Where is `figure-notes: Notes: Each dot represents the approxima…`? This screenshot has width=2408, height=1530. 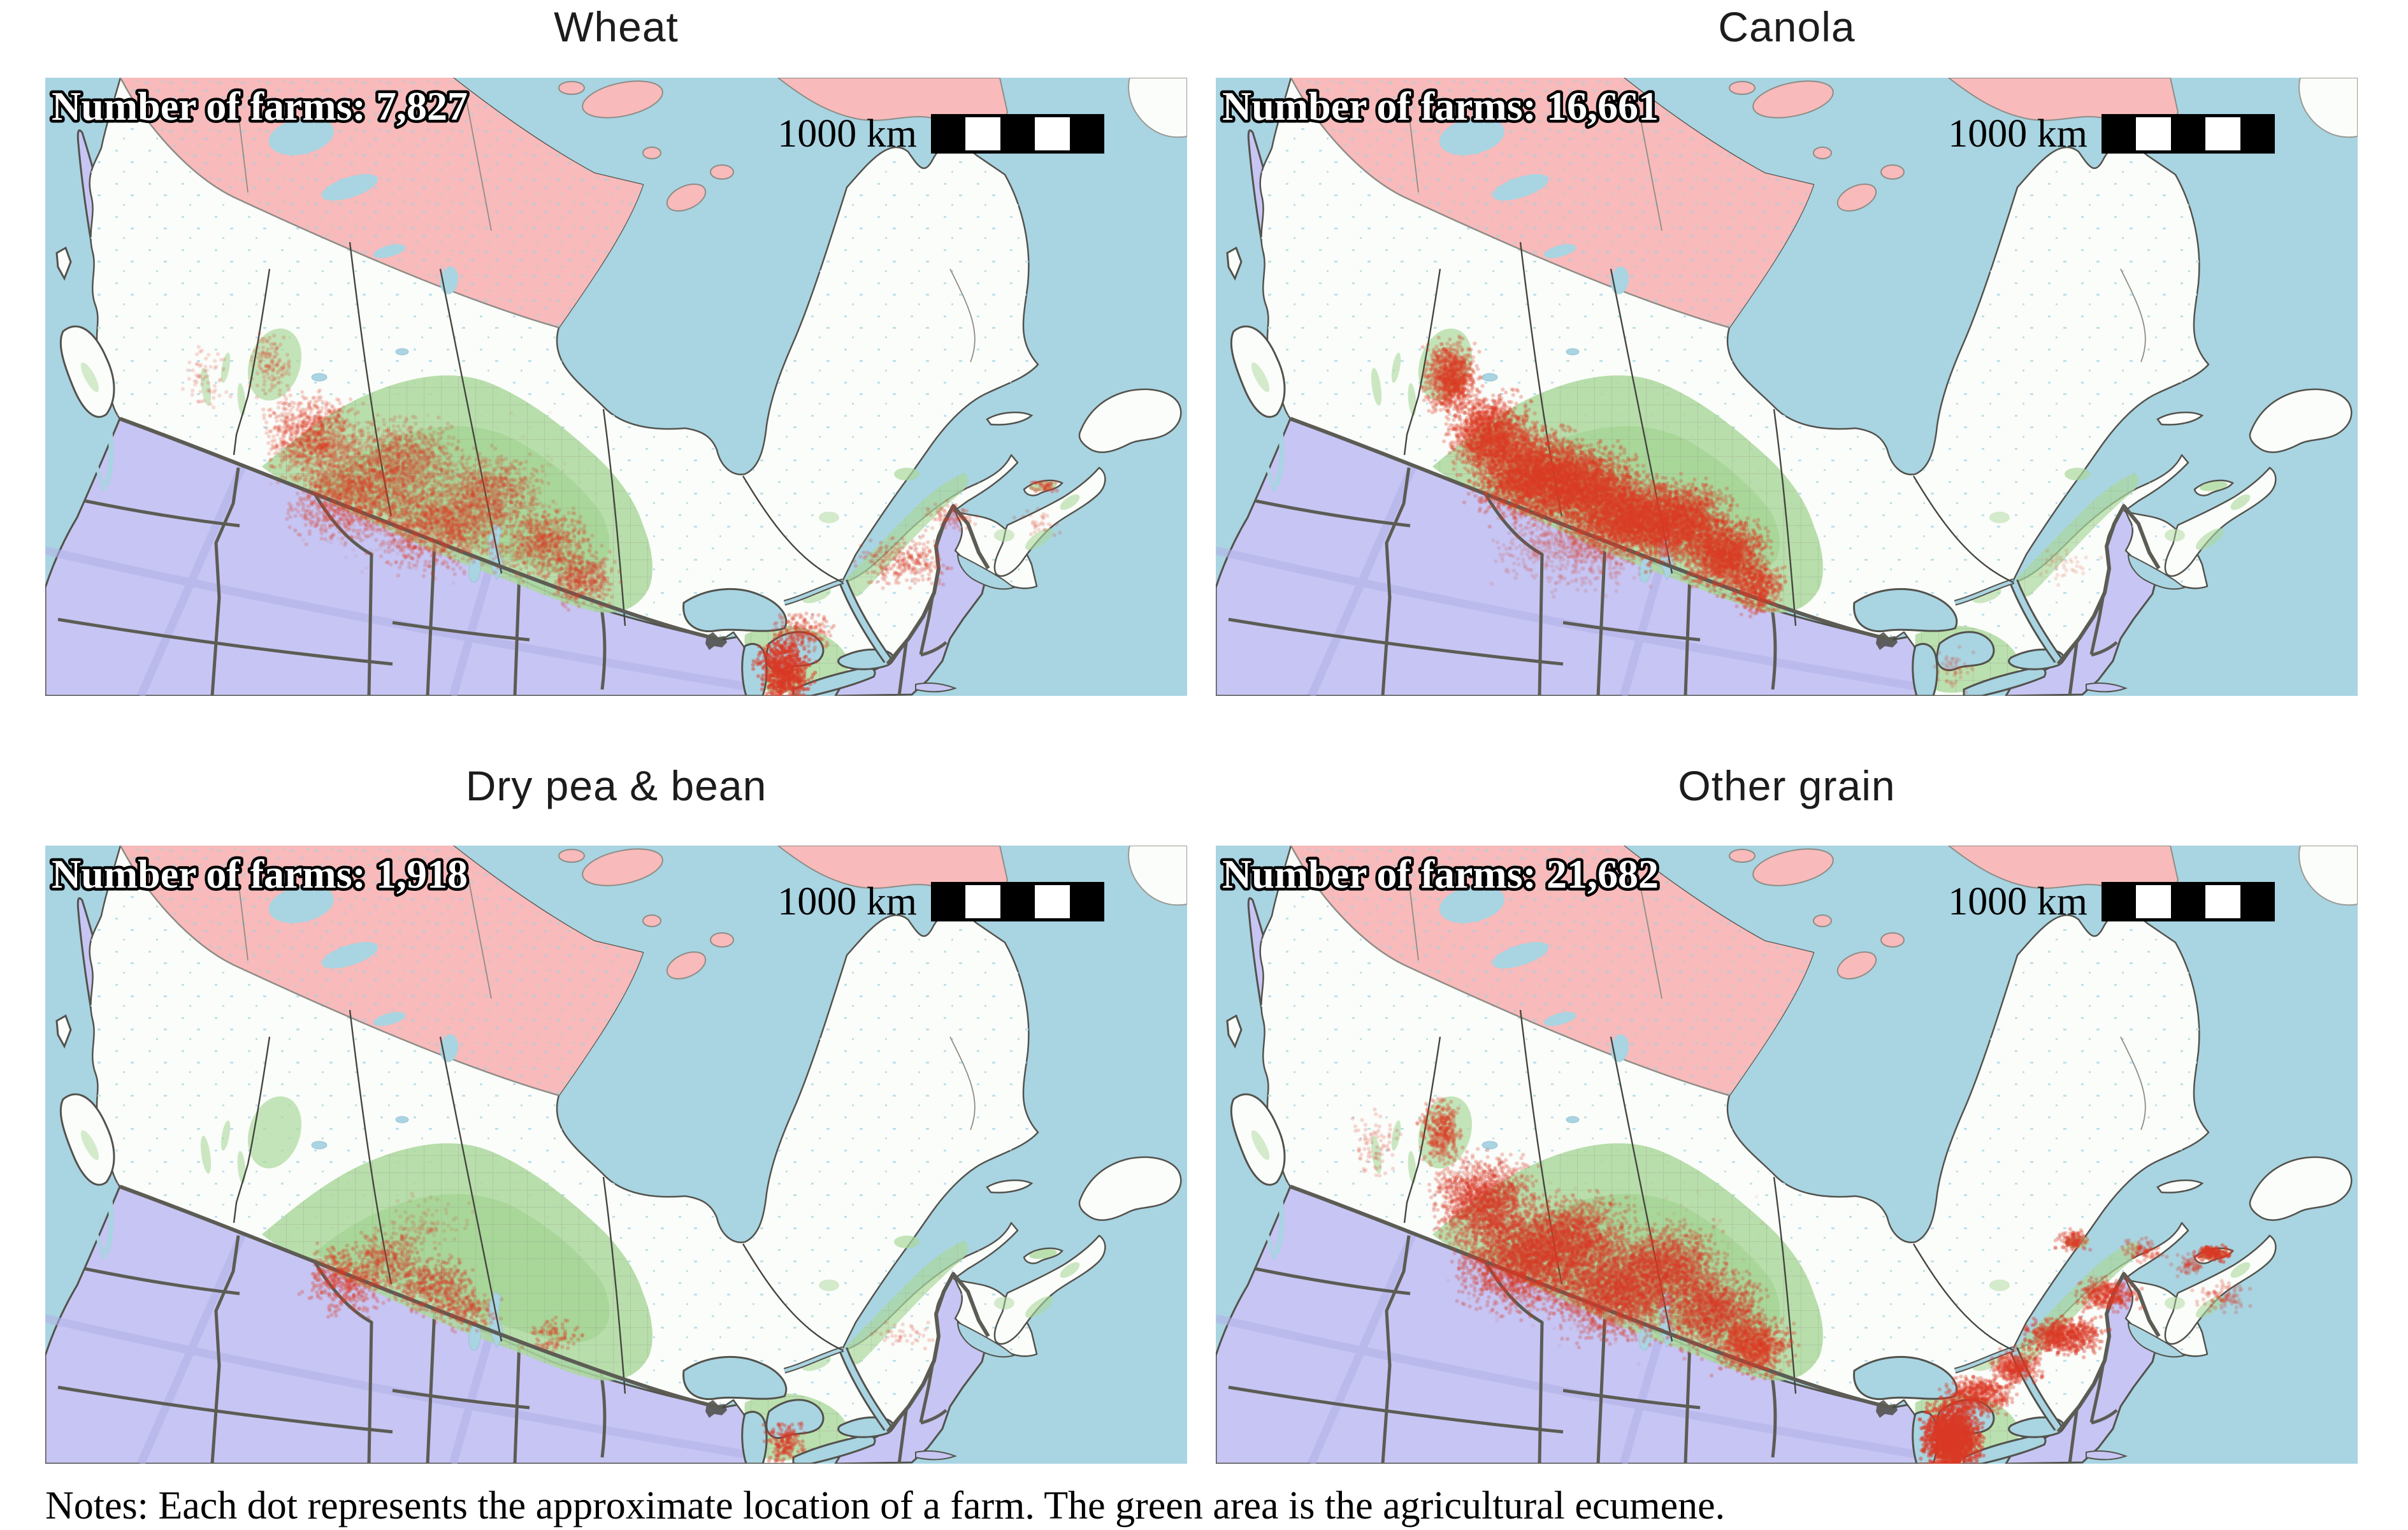
figure-notes: Notes: Each dot represents the approxima… is located at coordinates (885, 1505).